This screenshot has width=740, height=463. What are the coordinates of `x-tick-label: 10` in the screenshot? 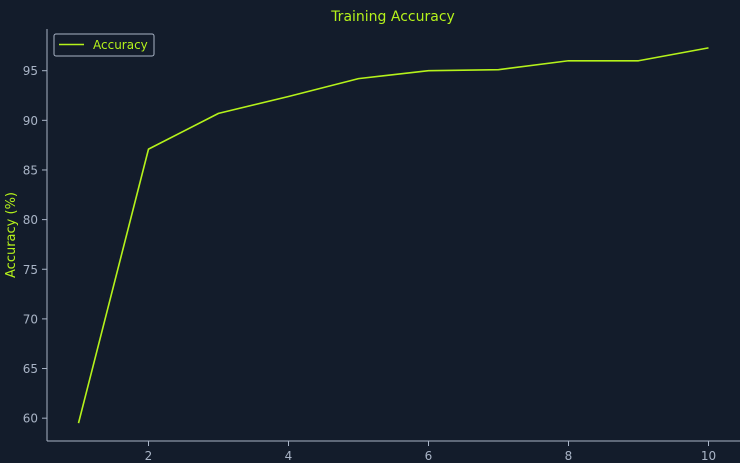 It's located at (708, 456).